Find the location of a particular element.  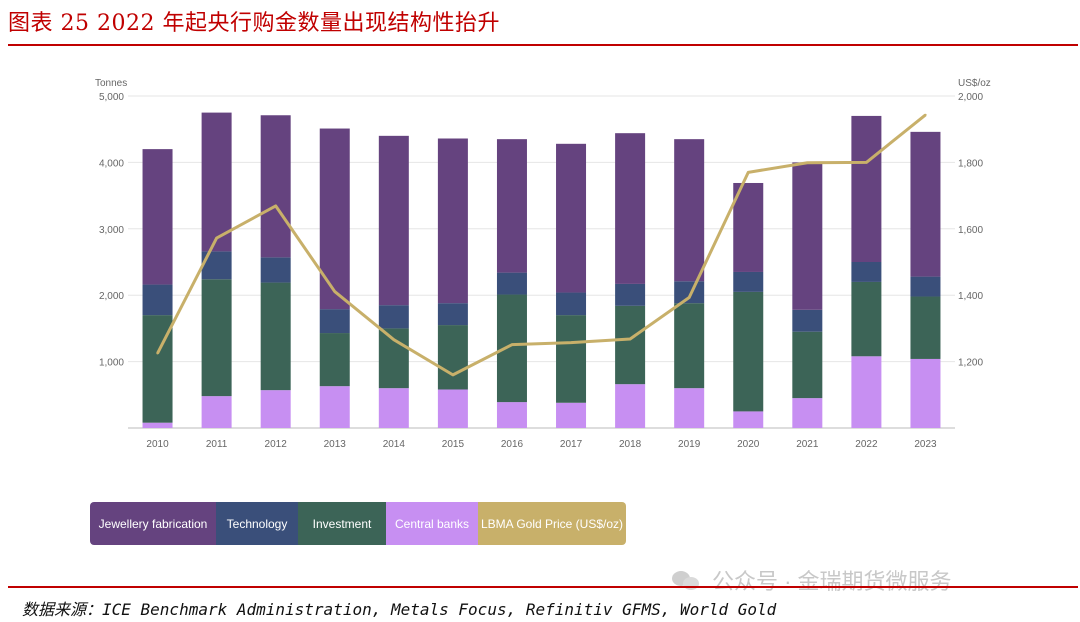

title-divider is located at coordinates (543, 45).